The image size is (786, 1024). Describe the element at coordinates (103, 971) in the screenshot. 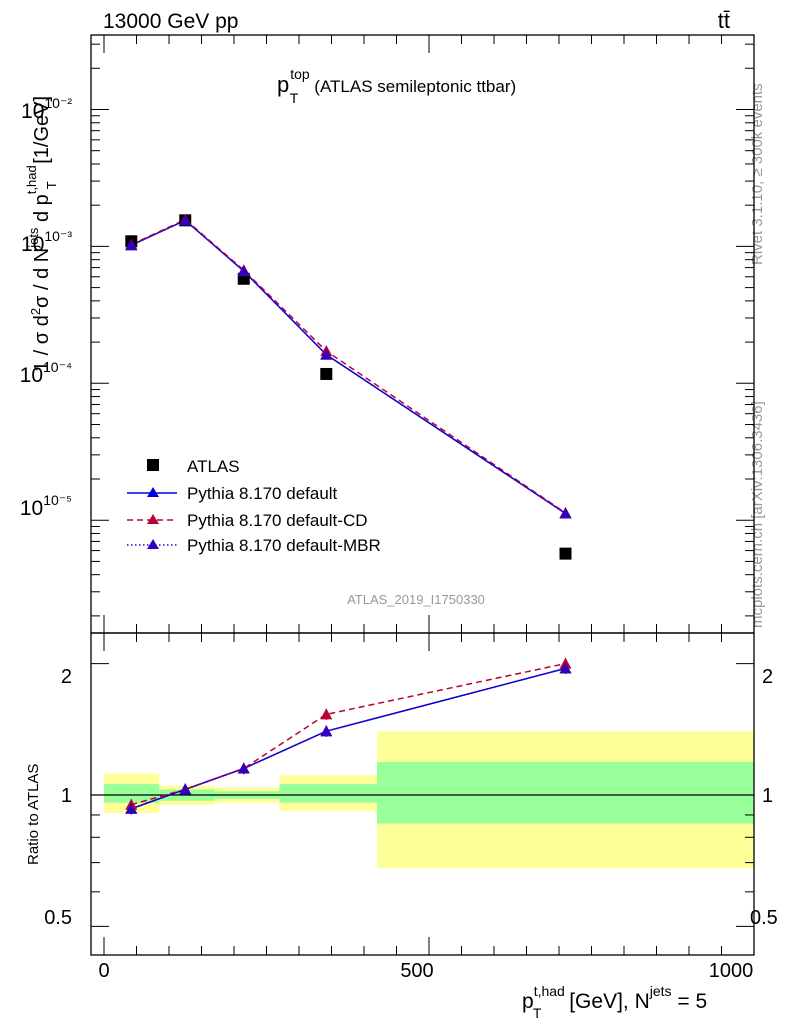

I see `xtick-label-0: 0` at that location.